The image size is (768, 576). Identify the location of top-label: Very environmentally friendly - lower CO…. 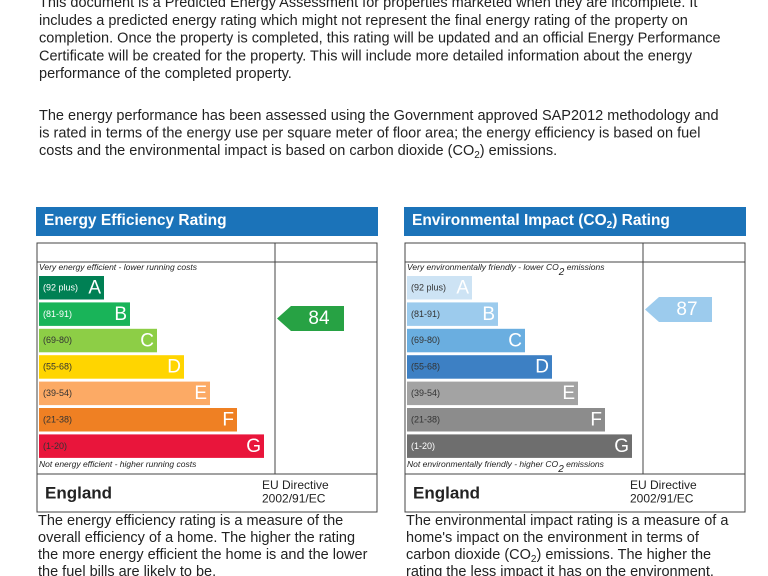
(506, 269).